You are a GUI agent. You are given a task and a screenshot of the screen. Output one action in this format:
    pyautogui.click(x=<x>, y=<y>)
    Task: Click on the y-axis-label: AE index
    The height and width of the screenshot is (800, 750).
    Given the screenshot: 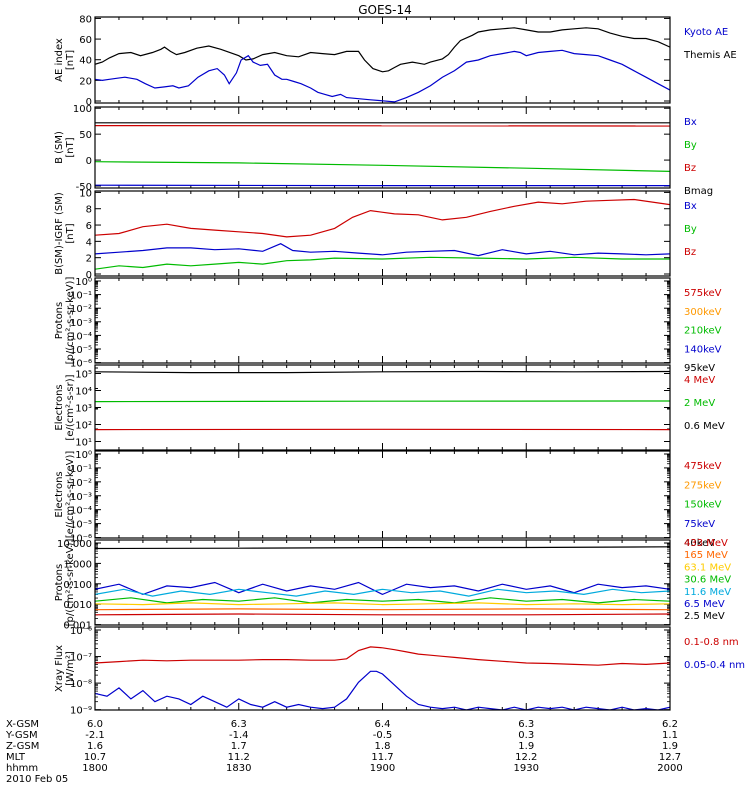 What is the action you would take?
    pyautogui.click(x=59, y=60)
    